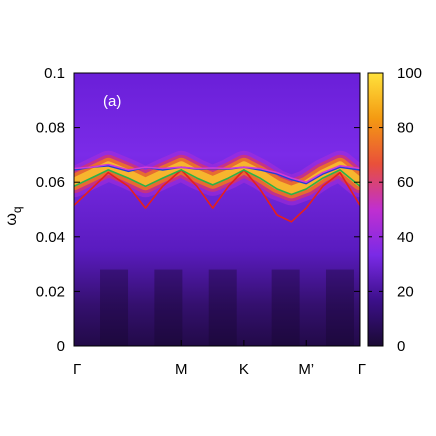  Describe the element at coordinates (50, 237) in the screenshot. I see `y-tick-label: 0.04` at that location.